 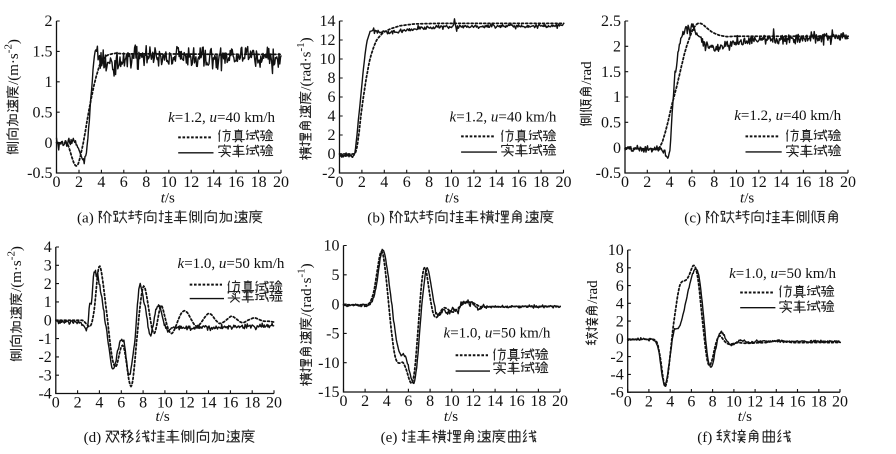 What do you see at coordinates (704, 438) in the screenshot?
I see `svg-text: (f)` at bounding box center [704, 438].